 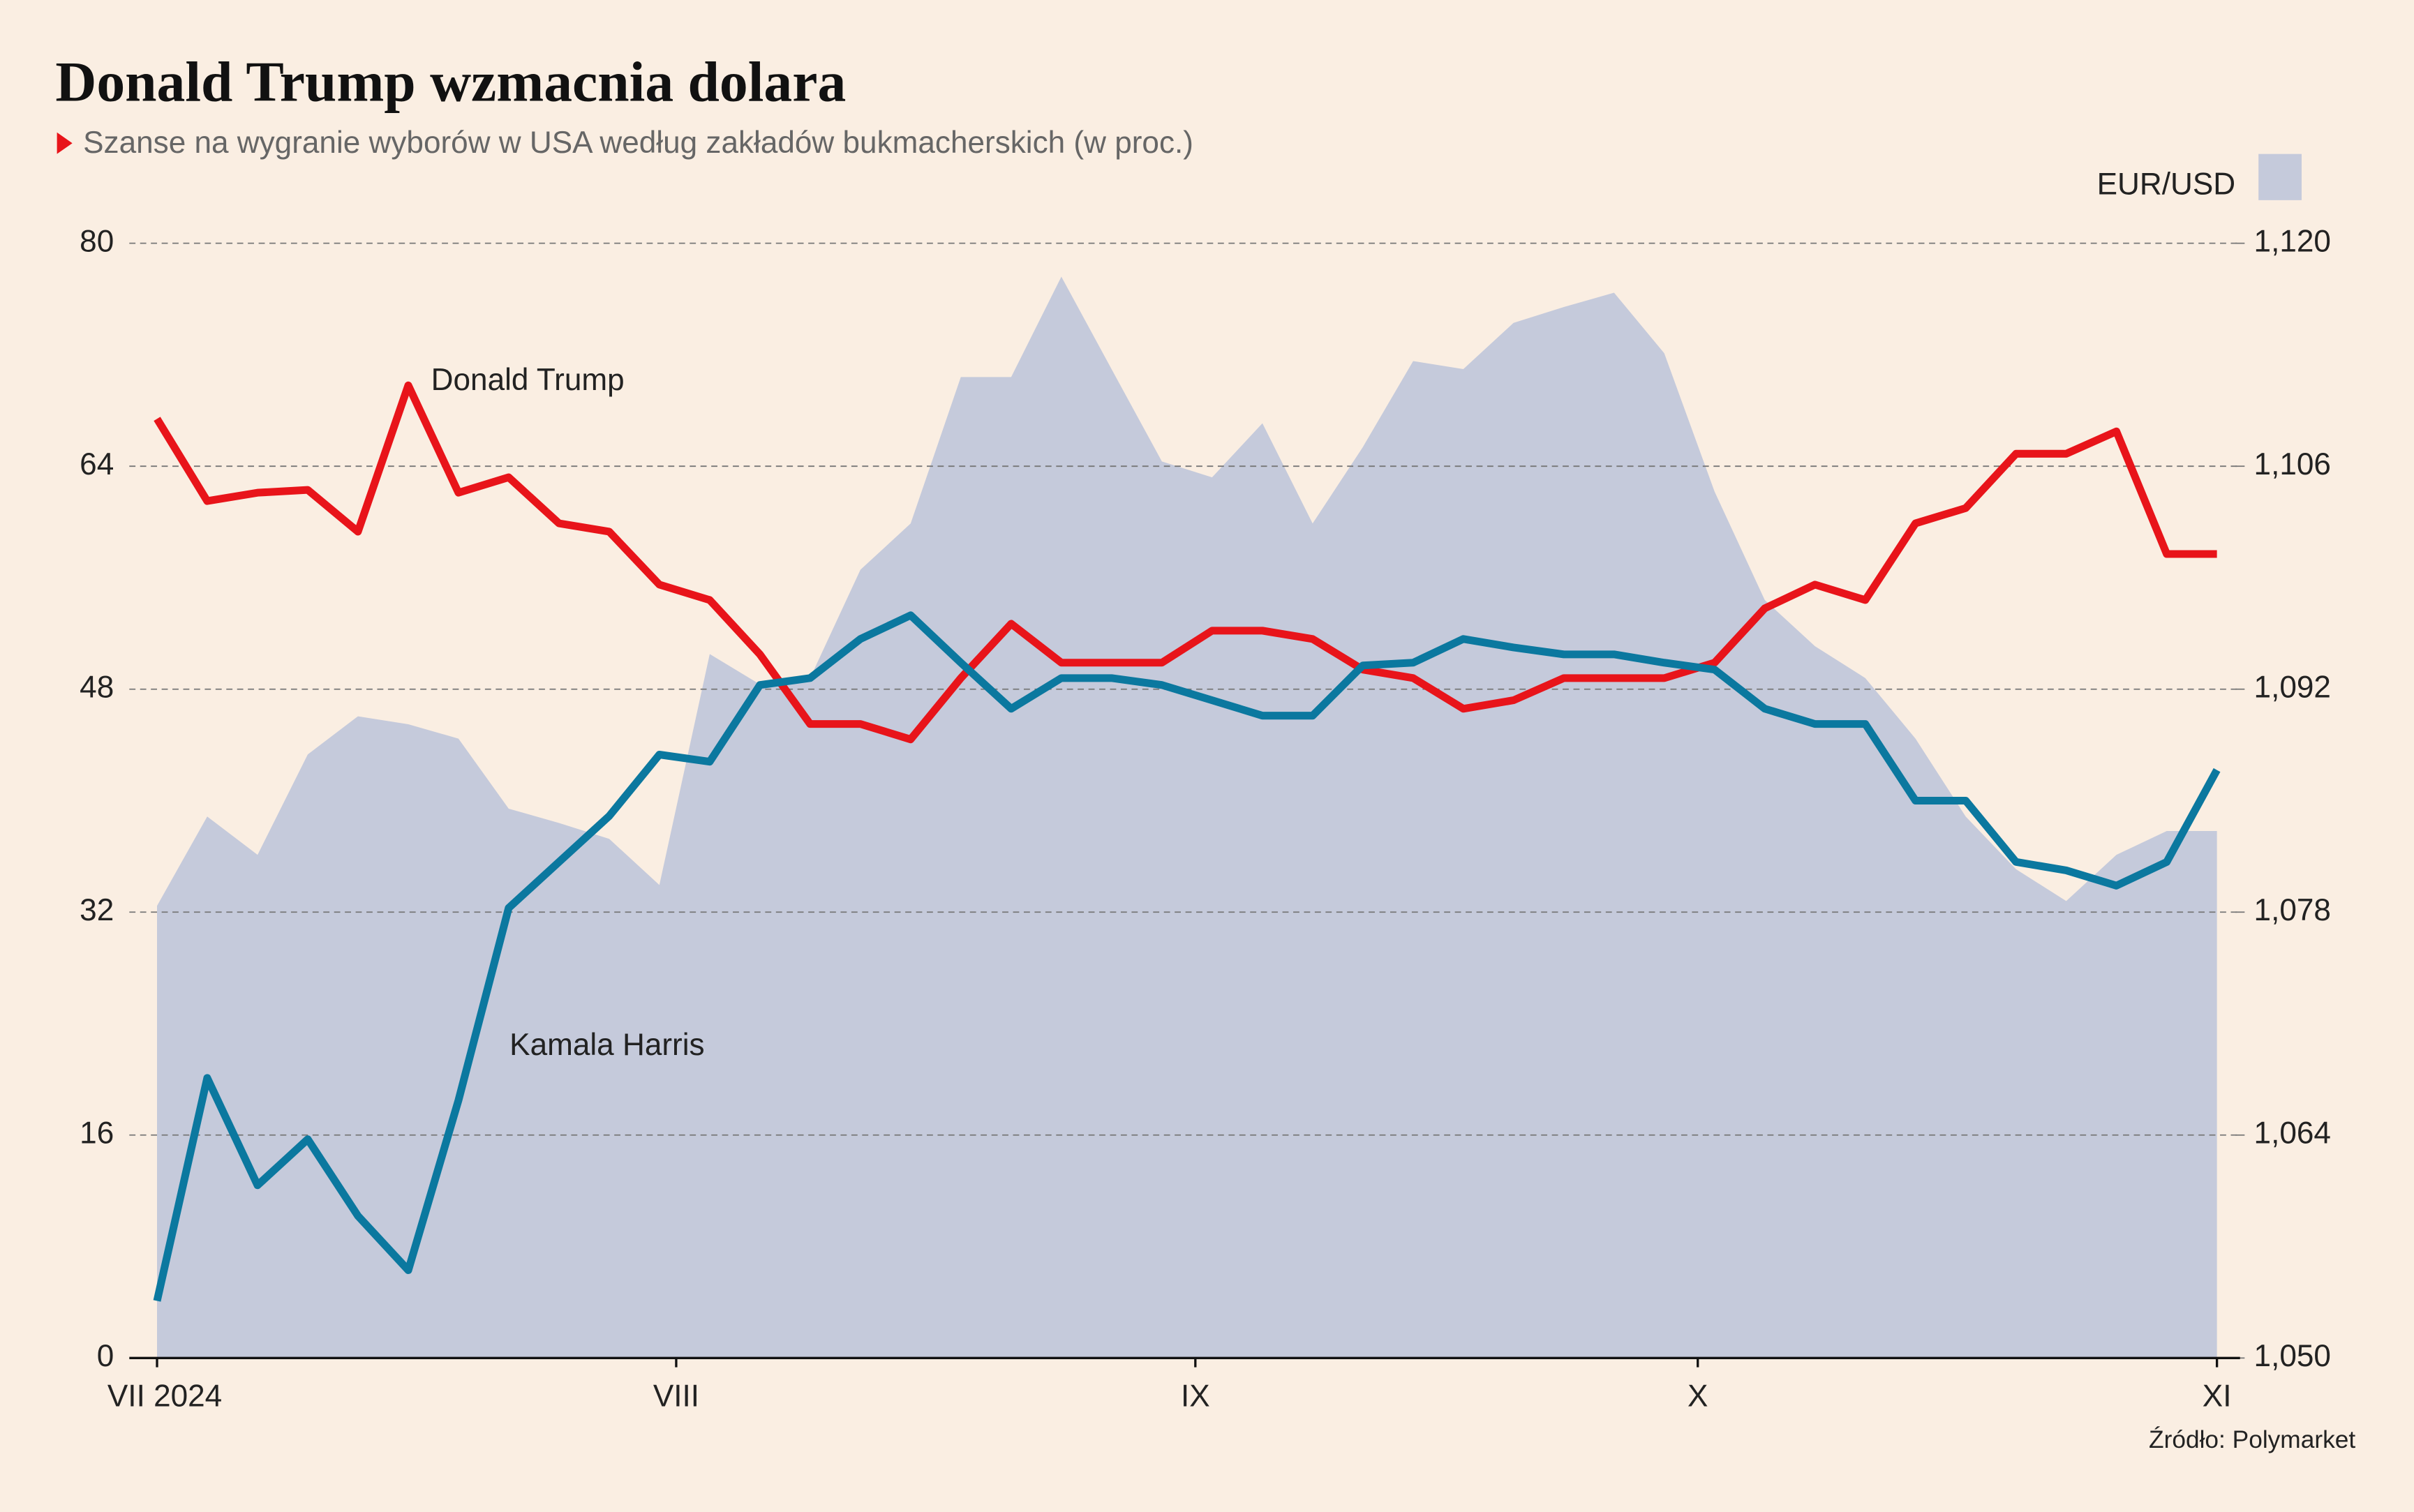 I want to click on y-tick-label: 64, so click(x=97, y=464).